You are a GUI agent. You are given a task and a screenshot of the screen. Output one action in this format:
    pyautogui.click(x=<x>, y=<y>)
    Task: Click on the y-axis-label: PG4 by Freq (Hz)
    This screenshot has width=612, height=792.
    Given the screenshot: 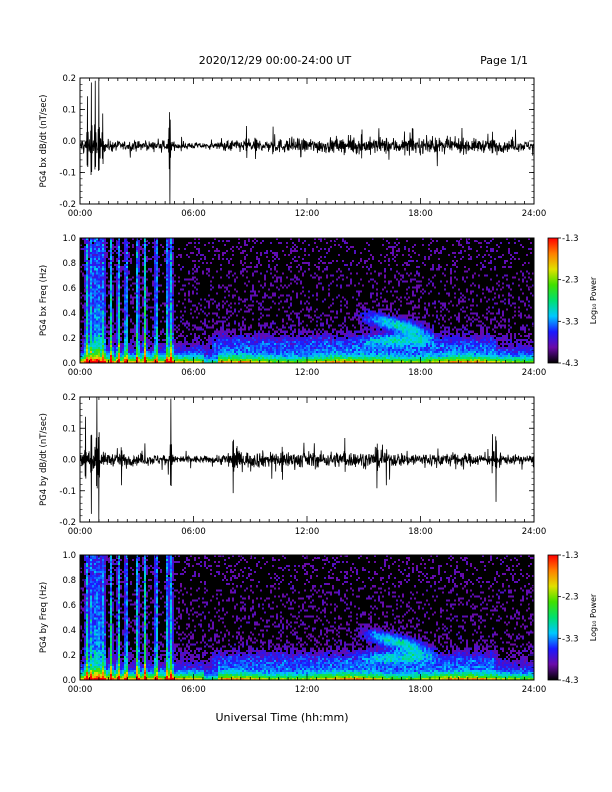 What is the action you would take?
    pyautogui.click(x=44, y=617)
    